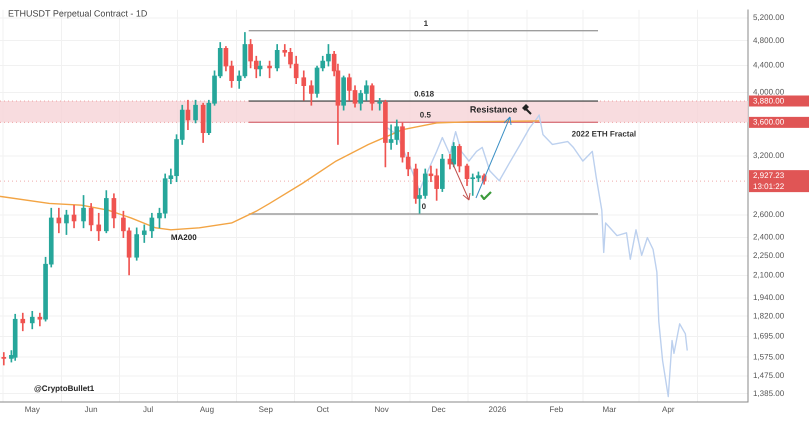 This screenshot has width=810, height=441. What do you see at coordinates (769, 375) in the screenshot?
I see `y-tick-label: 1,475.00` at bounding box center [769, 375].